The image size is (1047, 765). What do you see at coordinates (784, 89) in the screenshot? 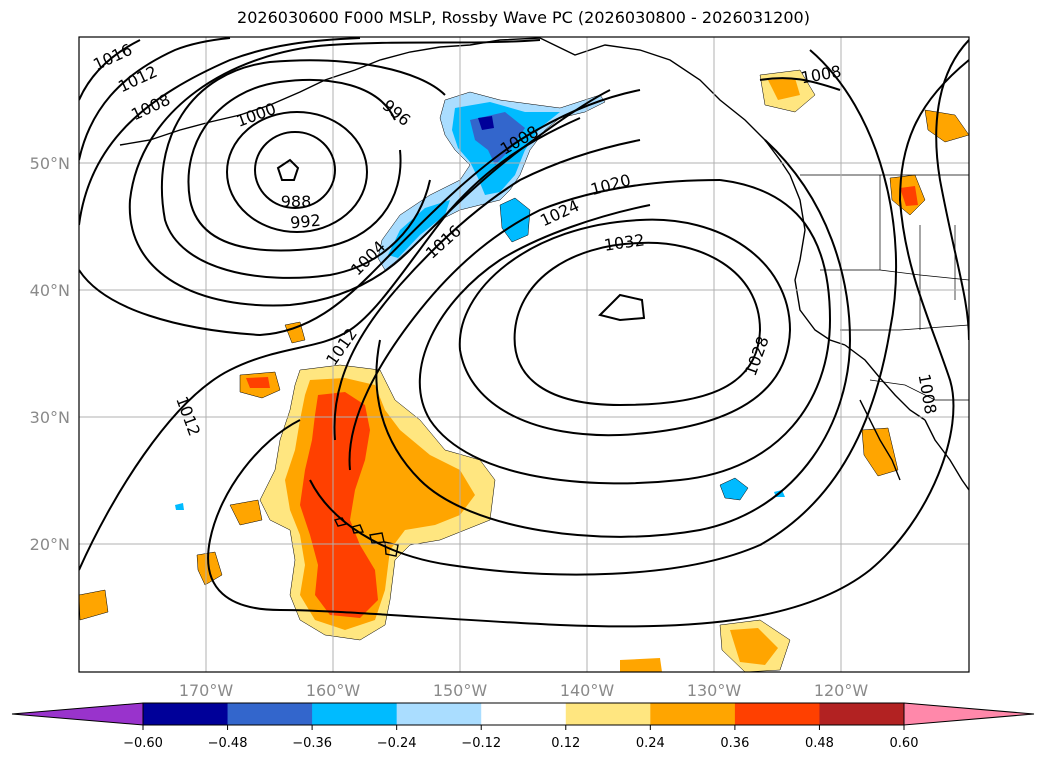
I see `pos-patch-coast-north-core` at bounding box center [784, 89].